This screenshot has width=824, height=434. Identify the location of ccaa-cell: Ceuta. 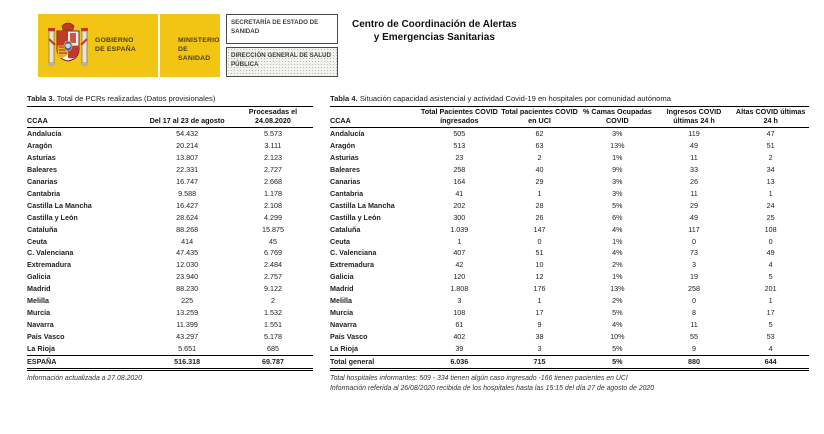
(37, 241).